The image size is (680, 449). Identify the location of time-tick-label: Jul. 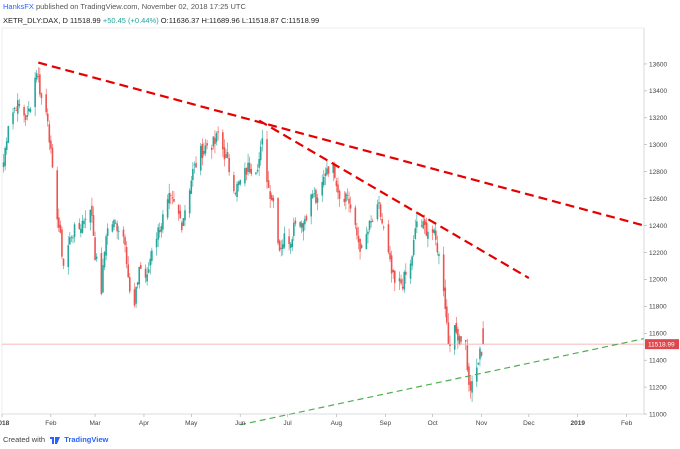
(287, 423).